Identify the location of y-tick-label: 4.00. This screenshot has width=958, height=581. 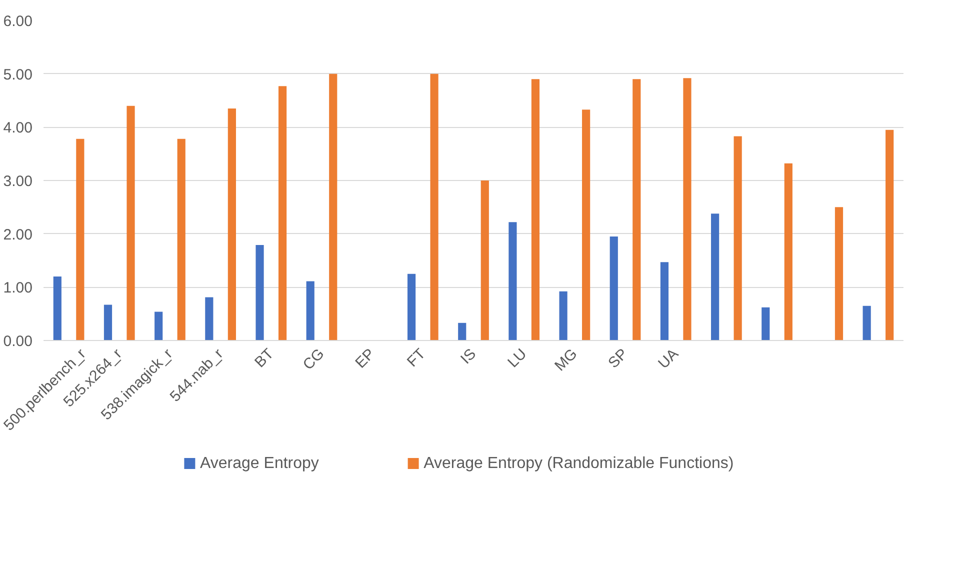
(18, 128).